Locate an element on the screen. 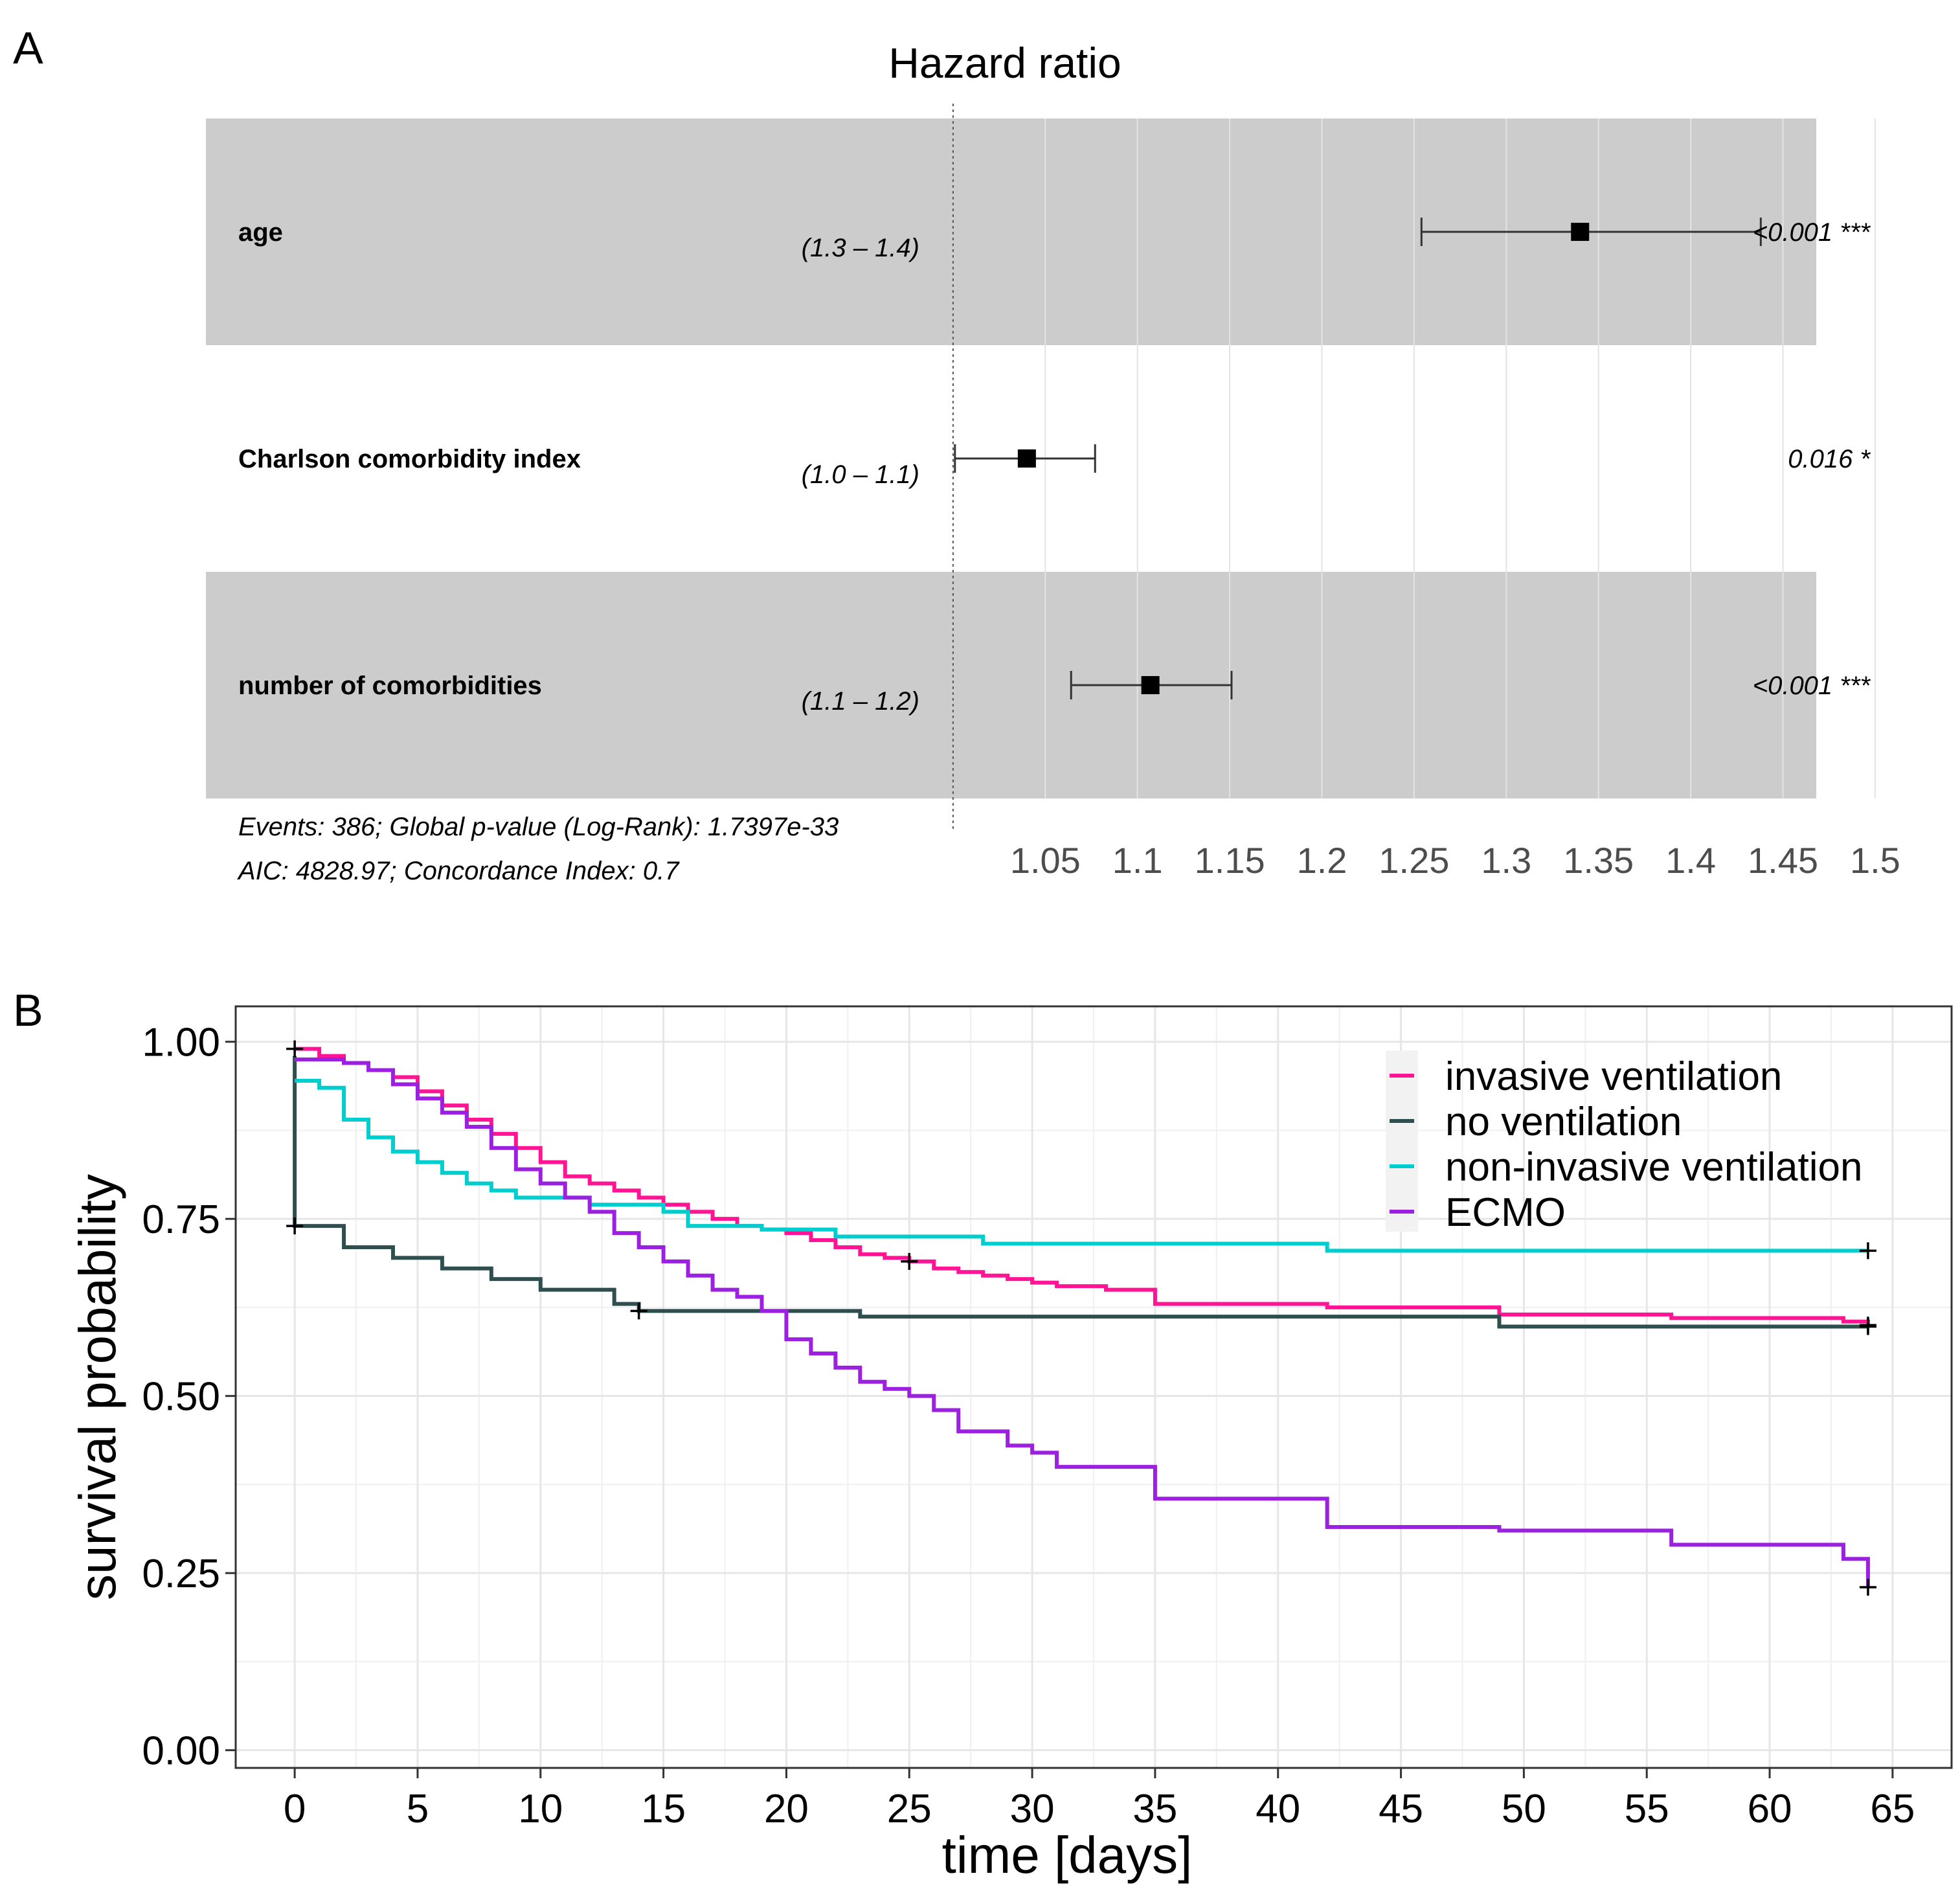 This screenshot has height=1889, width=1960. km-legend-label: ECMO is located at coordinates (1505, 1212).